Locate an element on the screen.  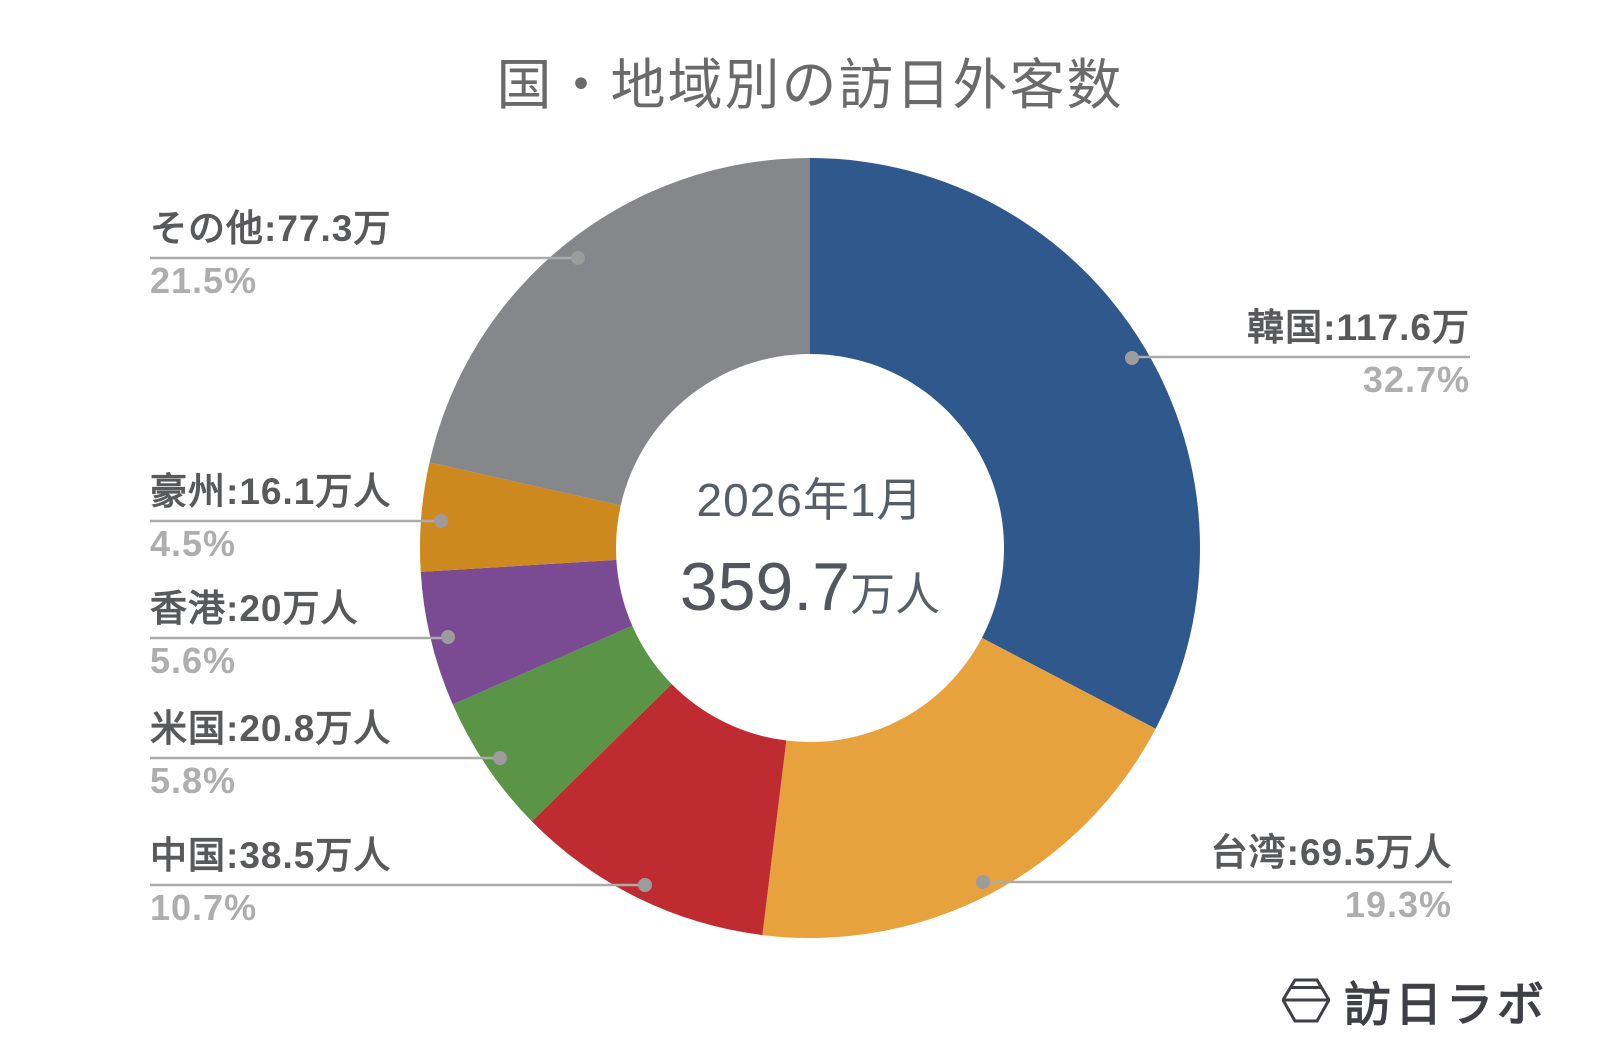
center-total: 359.7万人 is located at coordinates (810, 587).